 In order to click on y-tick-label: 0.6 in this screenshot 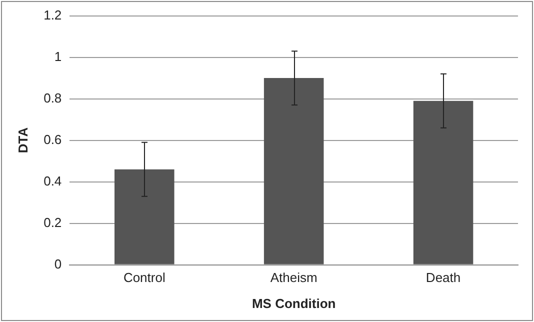, I will do `click(53, 139)`.